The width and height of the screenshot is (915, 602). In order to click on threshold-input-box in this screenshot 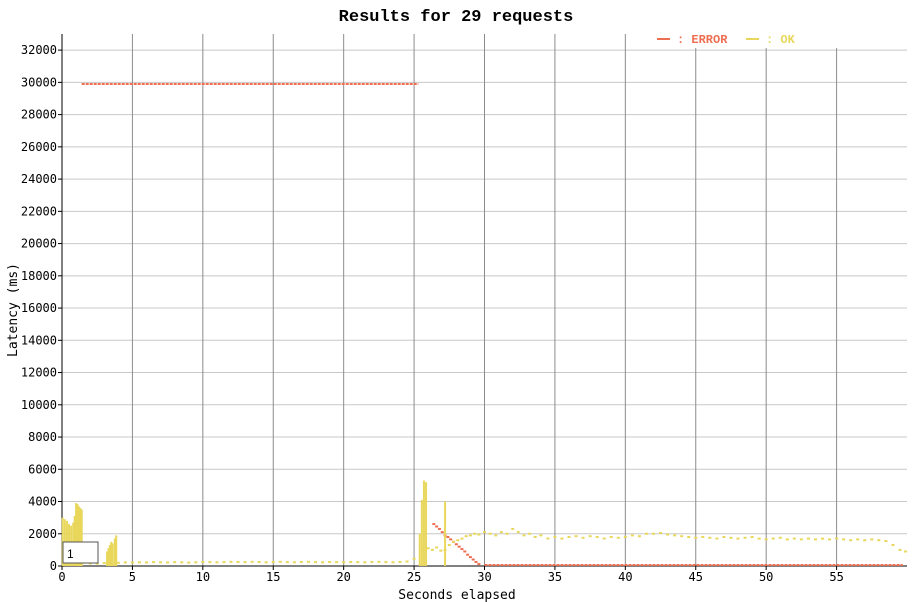, I will do `click(80, 552)`.